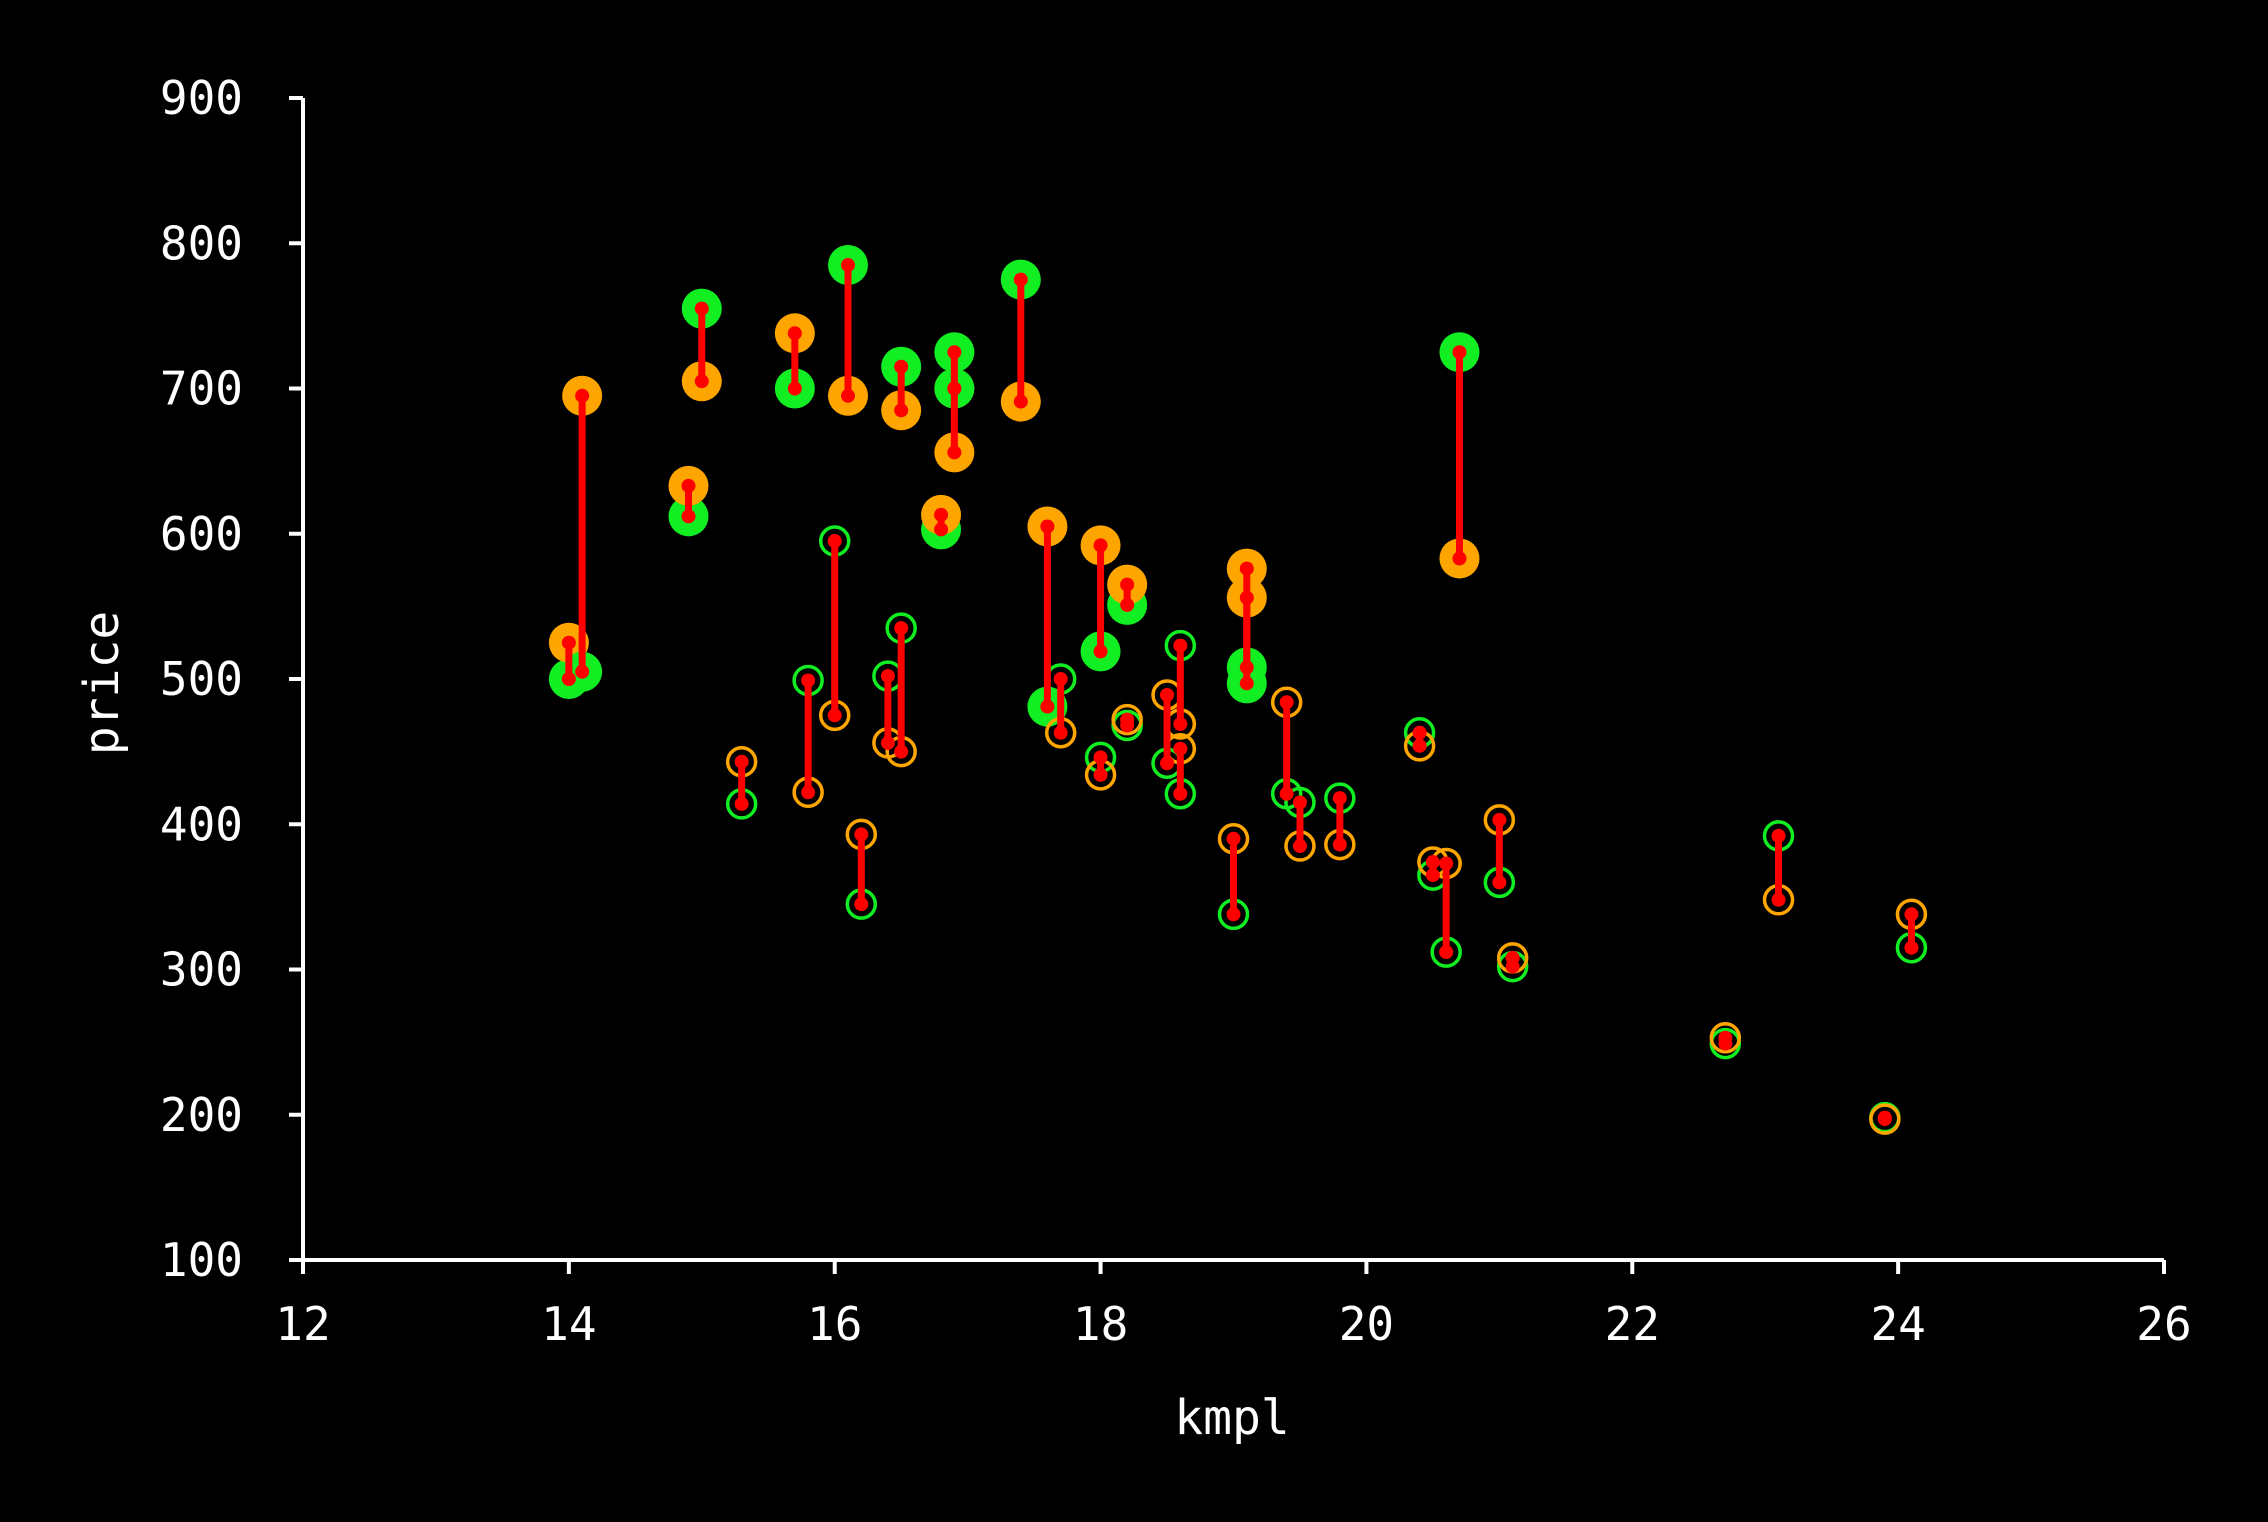  Describe the element at coordinates (1366, 1324) in the screenshot. I see `x-tick-label: 20` at that location.